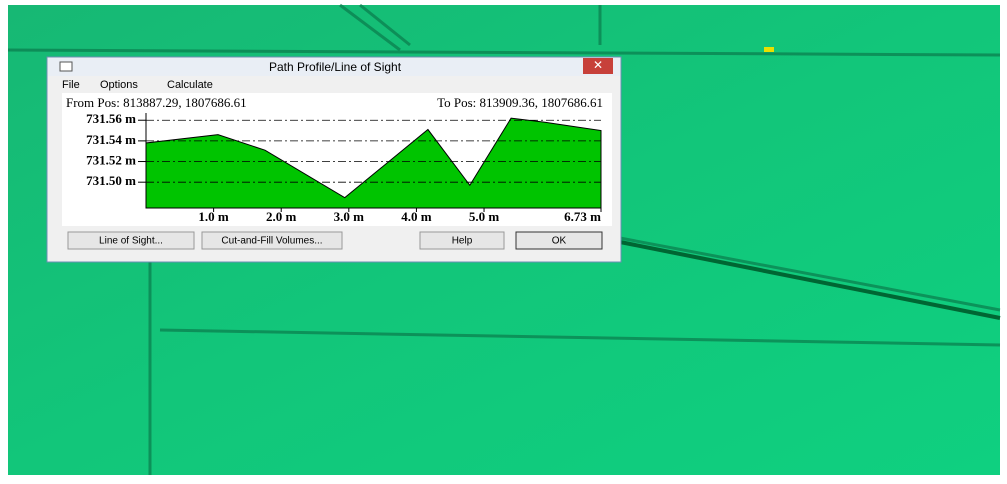  Describe the element at coordinates (484, 216) in the screenshot. I see `x-tick-label: 5.0 m` at that location.